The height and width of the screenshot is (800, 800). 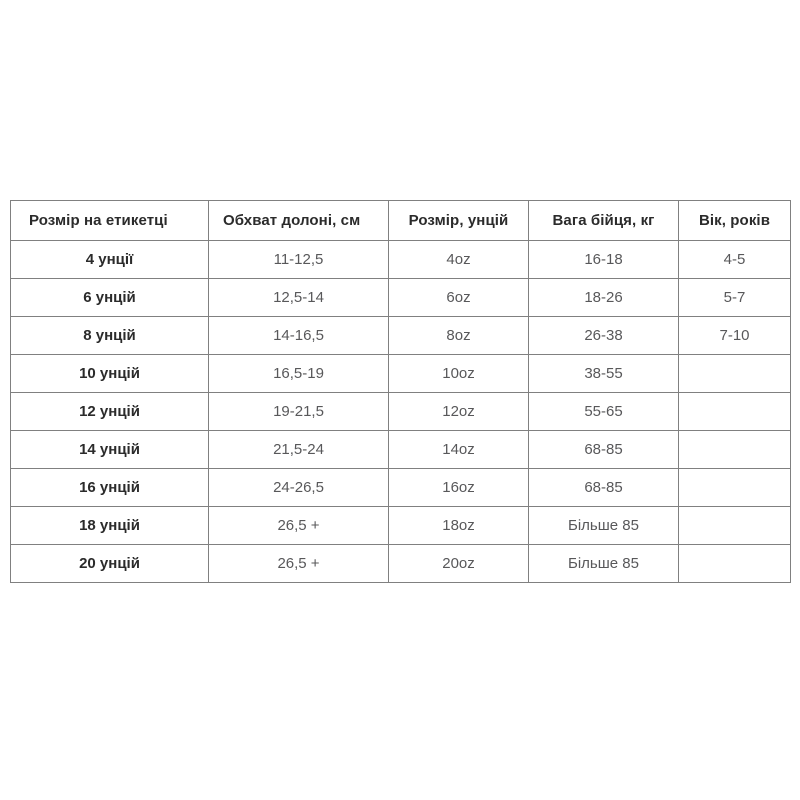 What do you see at coordinates (298, 220) in the screenshot?
I see `column-header-girth: Обхват долоні, см` at bounding box center [298, 220].